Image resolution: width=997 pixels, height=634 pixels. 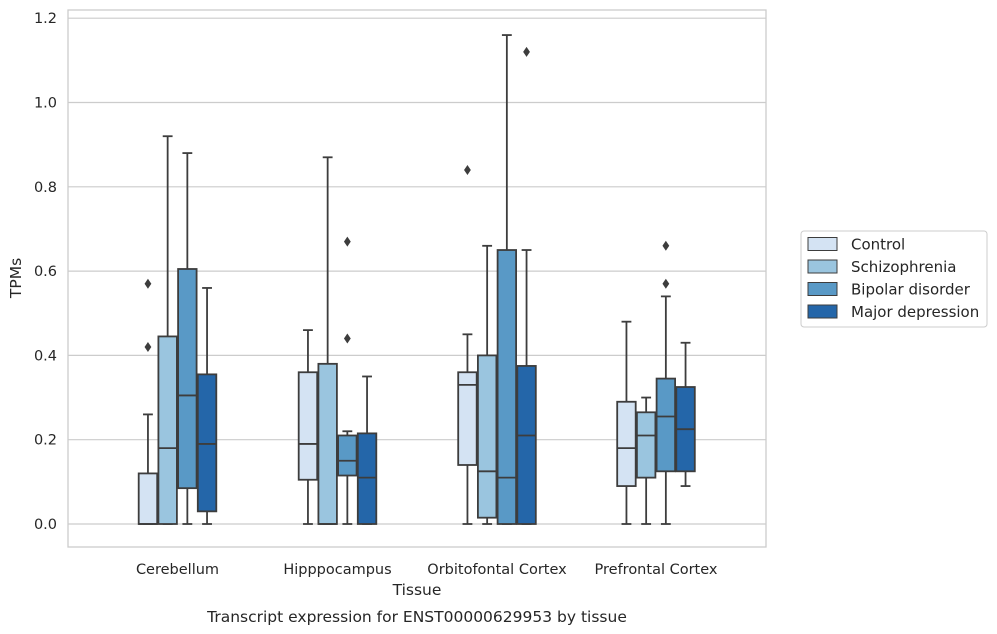 I want to click on legend-item: Schizophrenia, so click(x=881, y=267).